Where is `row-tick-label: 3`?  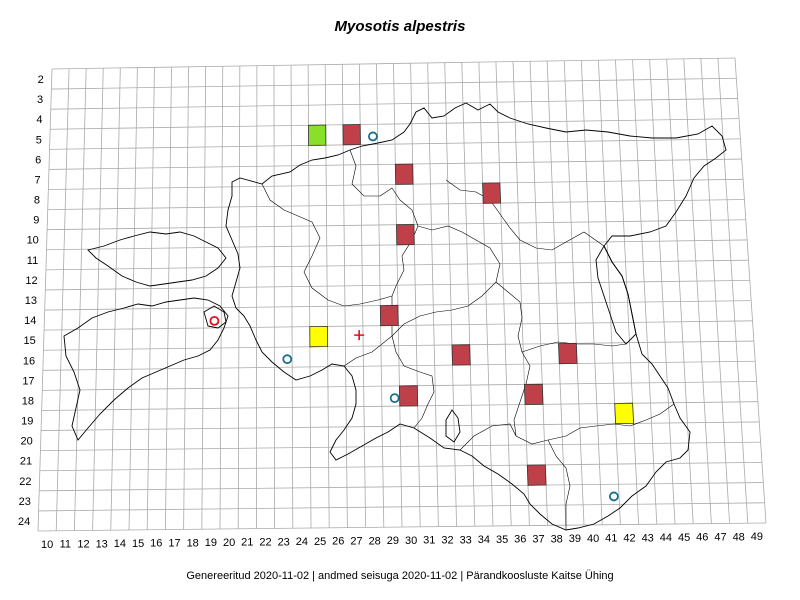
row-tick-label: 3 is located at coordinates (40, 100).